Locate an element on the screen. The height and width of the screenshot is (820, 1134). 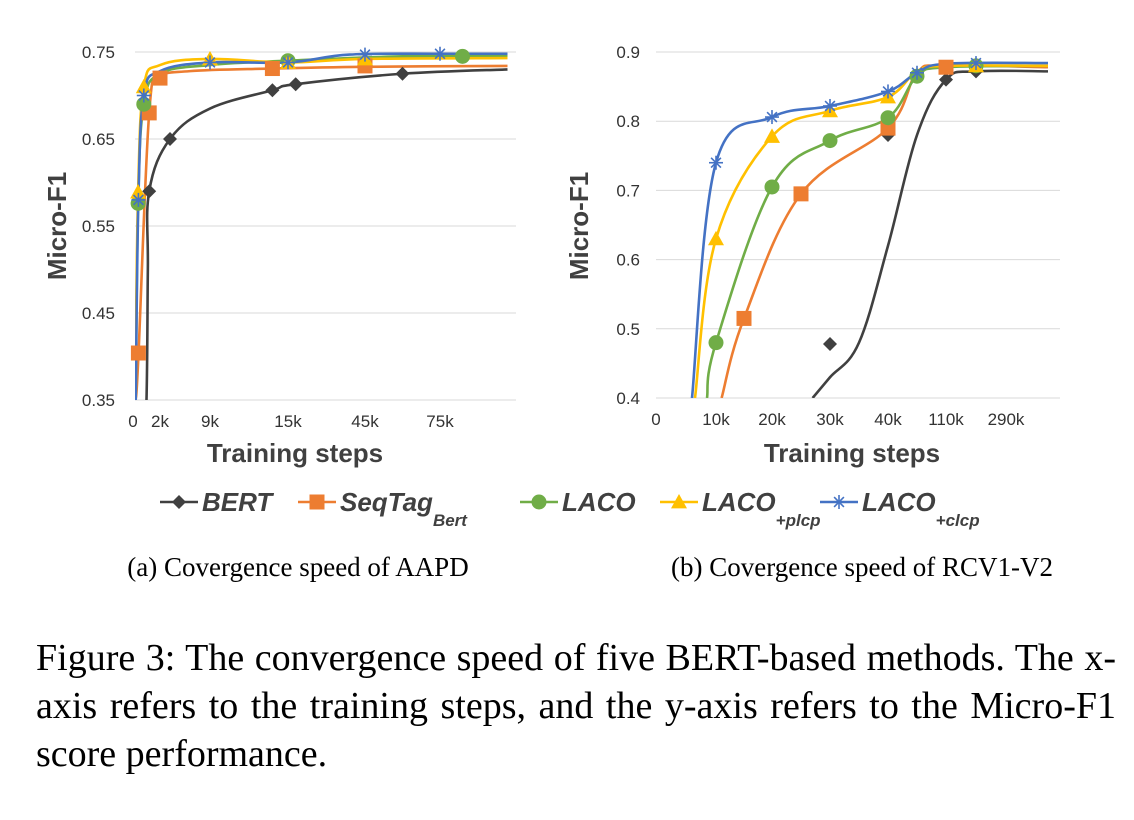
y-tick-label: 0.65 is located at coordinates (98, 139).